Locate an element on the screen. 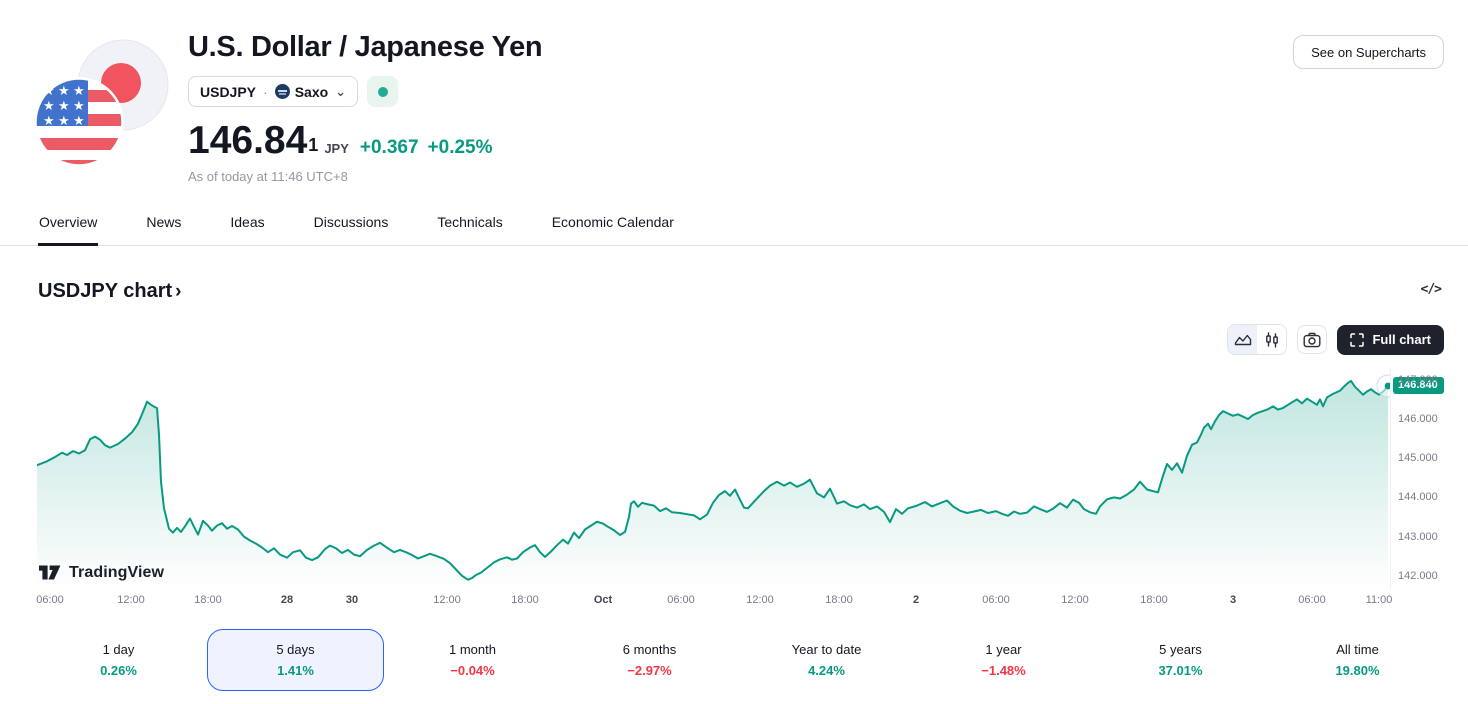  symbol-ticker: USDJPY is located at coordinates (228, 91).